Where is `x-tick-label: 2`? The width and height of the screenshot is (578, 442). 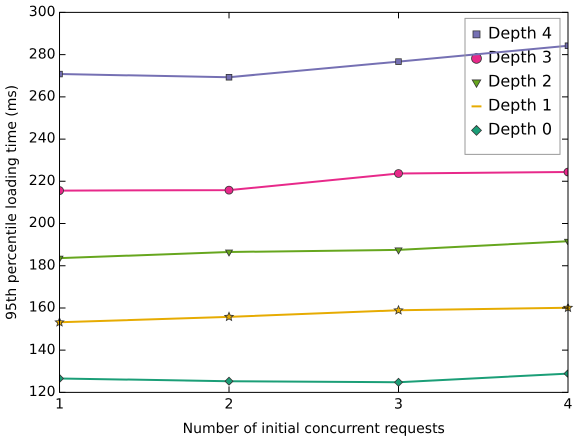
x-tick-label: 2 is located at coordinates (229, 404).